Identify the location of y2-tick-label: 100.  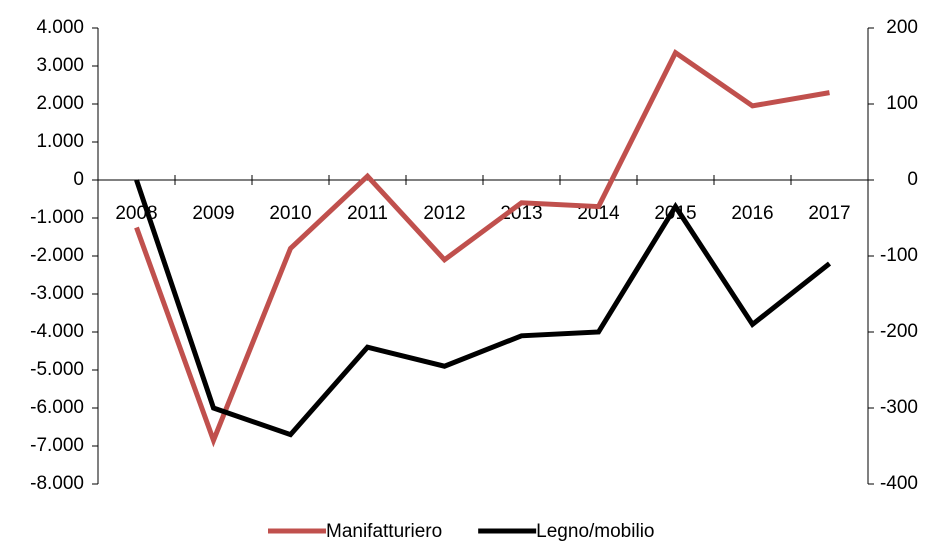
(902, 103).